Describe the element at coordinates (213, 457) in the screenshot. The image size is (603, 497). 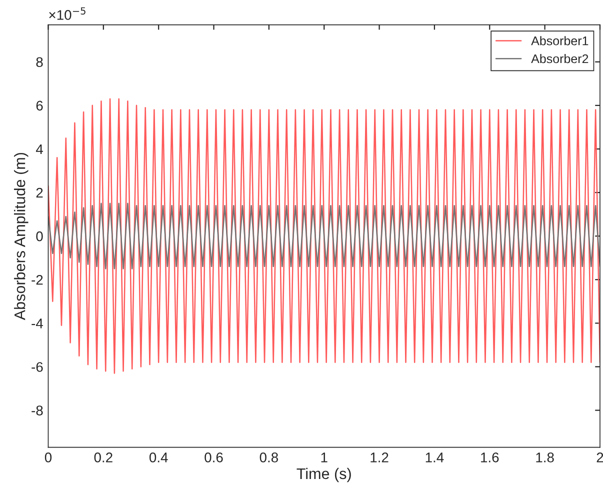
I see `x-tick-label: 0.6` at that location.